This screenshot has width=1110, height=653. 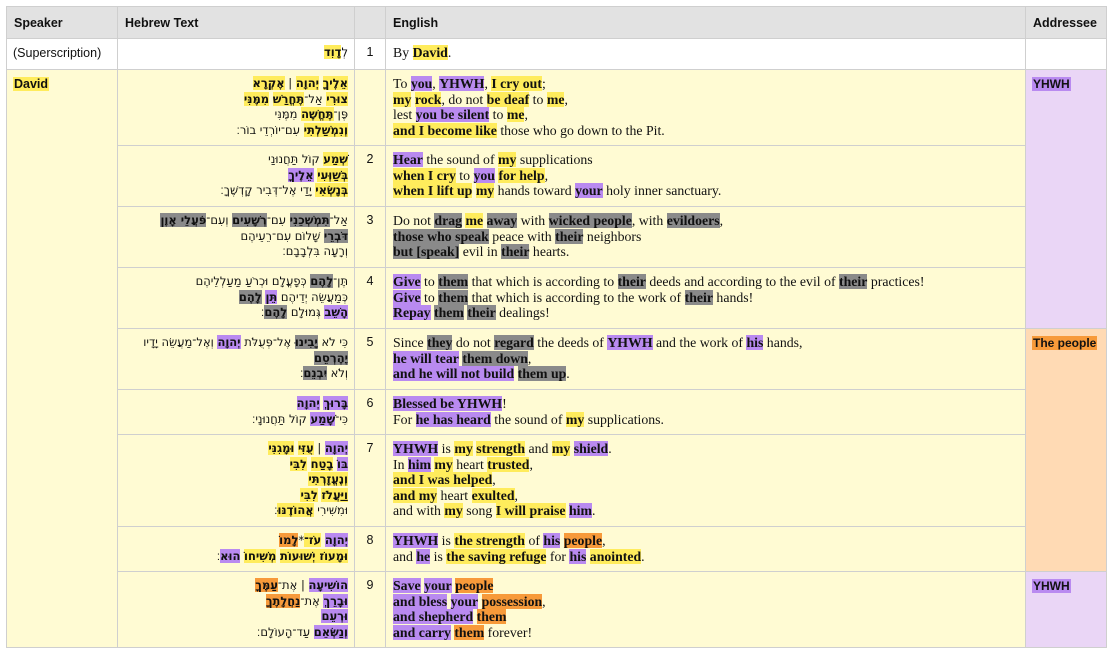 I want to click on highlighted-text: יָבִינוּ, so click(x=306, y=342).